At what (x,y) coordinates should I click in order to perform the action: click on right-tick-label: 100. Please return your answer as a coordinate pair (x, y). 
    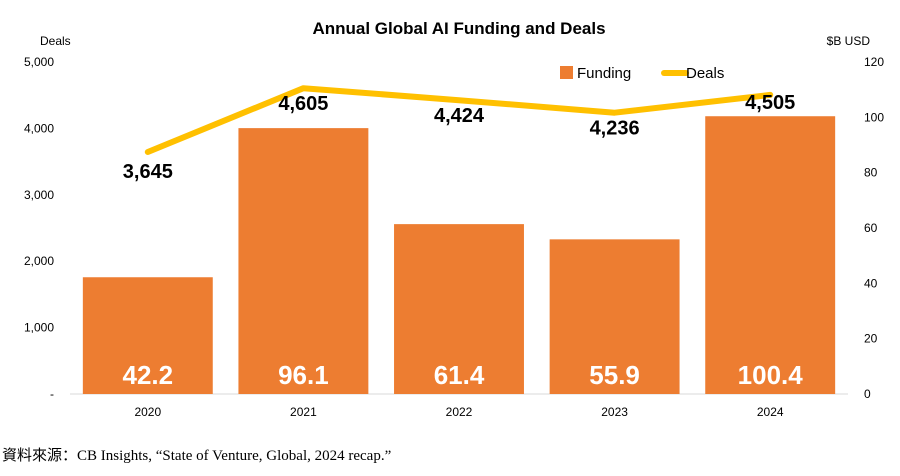
    Looking at the image, I should click on (874, 117).